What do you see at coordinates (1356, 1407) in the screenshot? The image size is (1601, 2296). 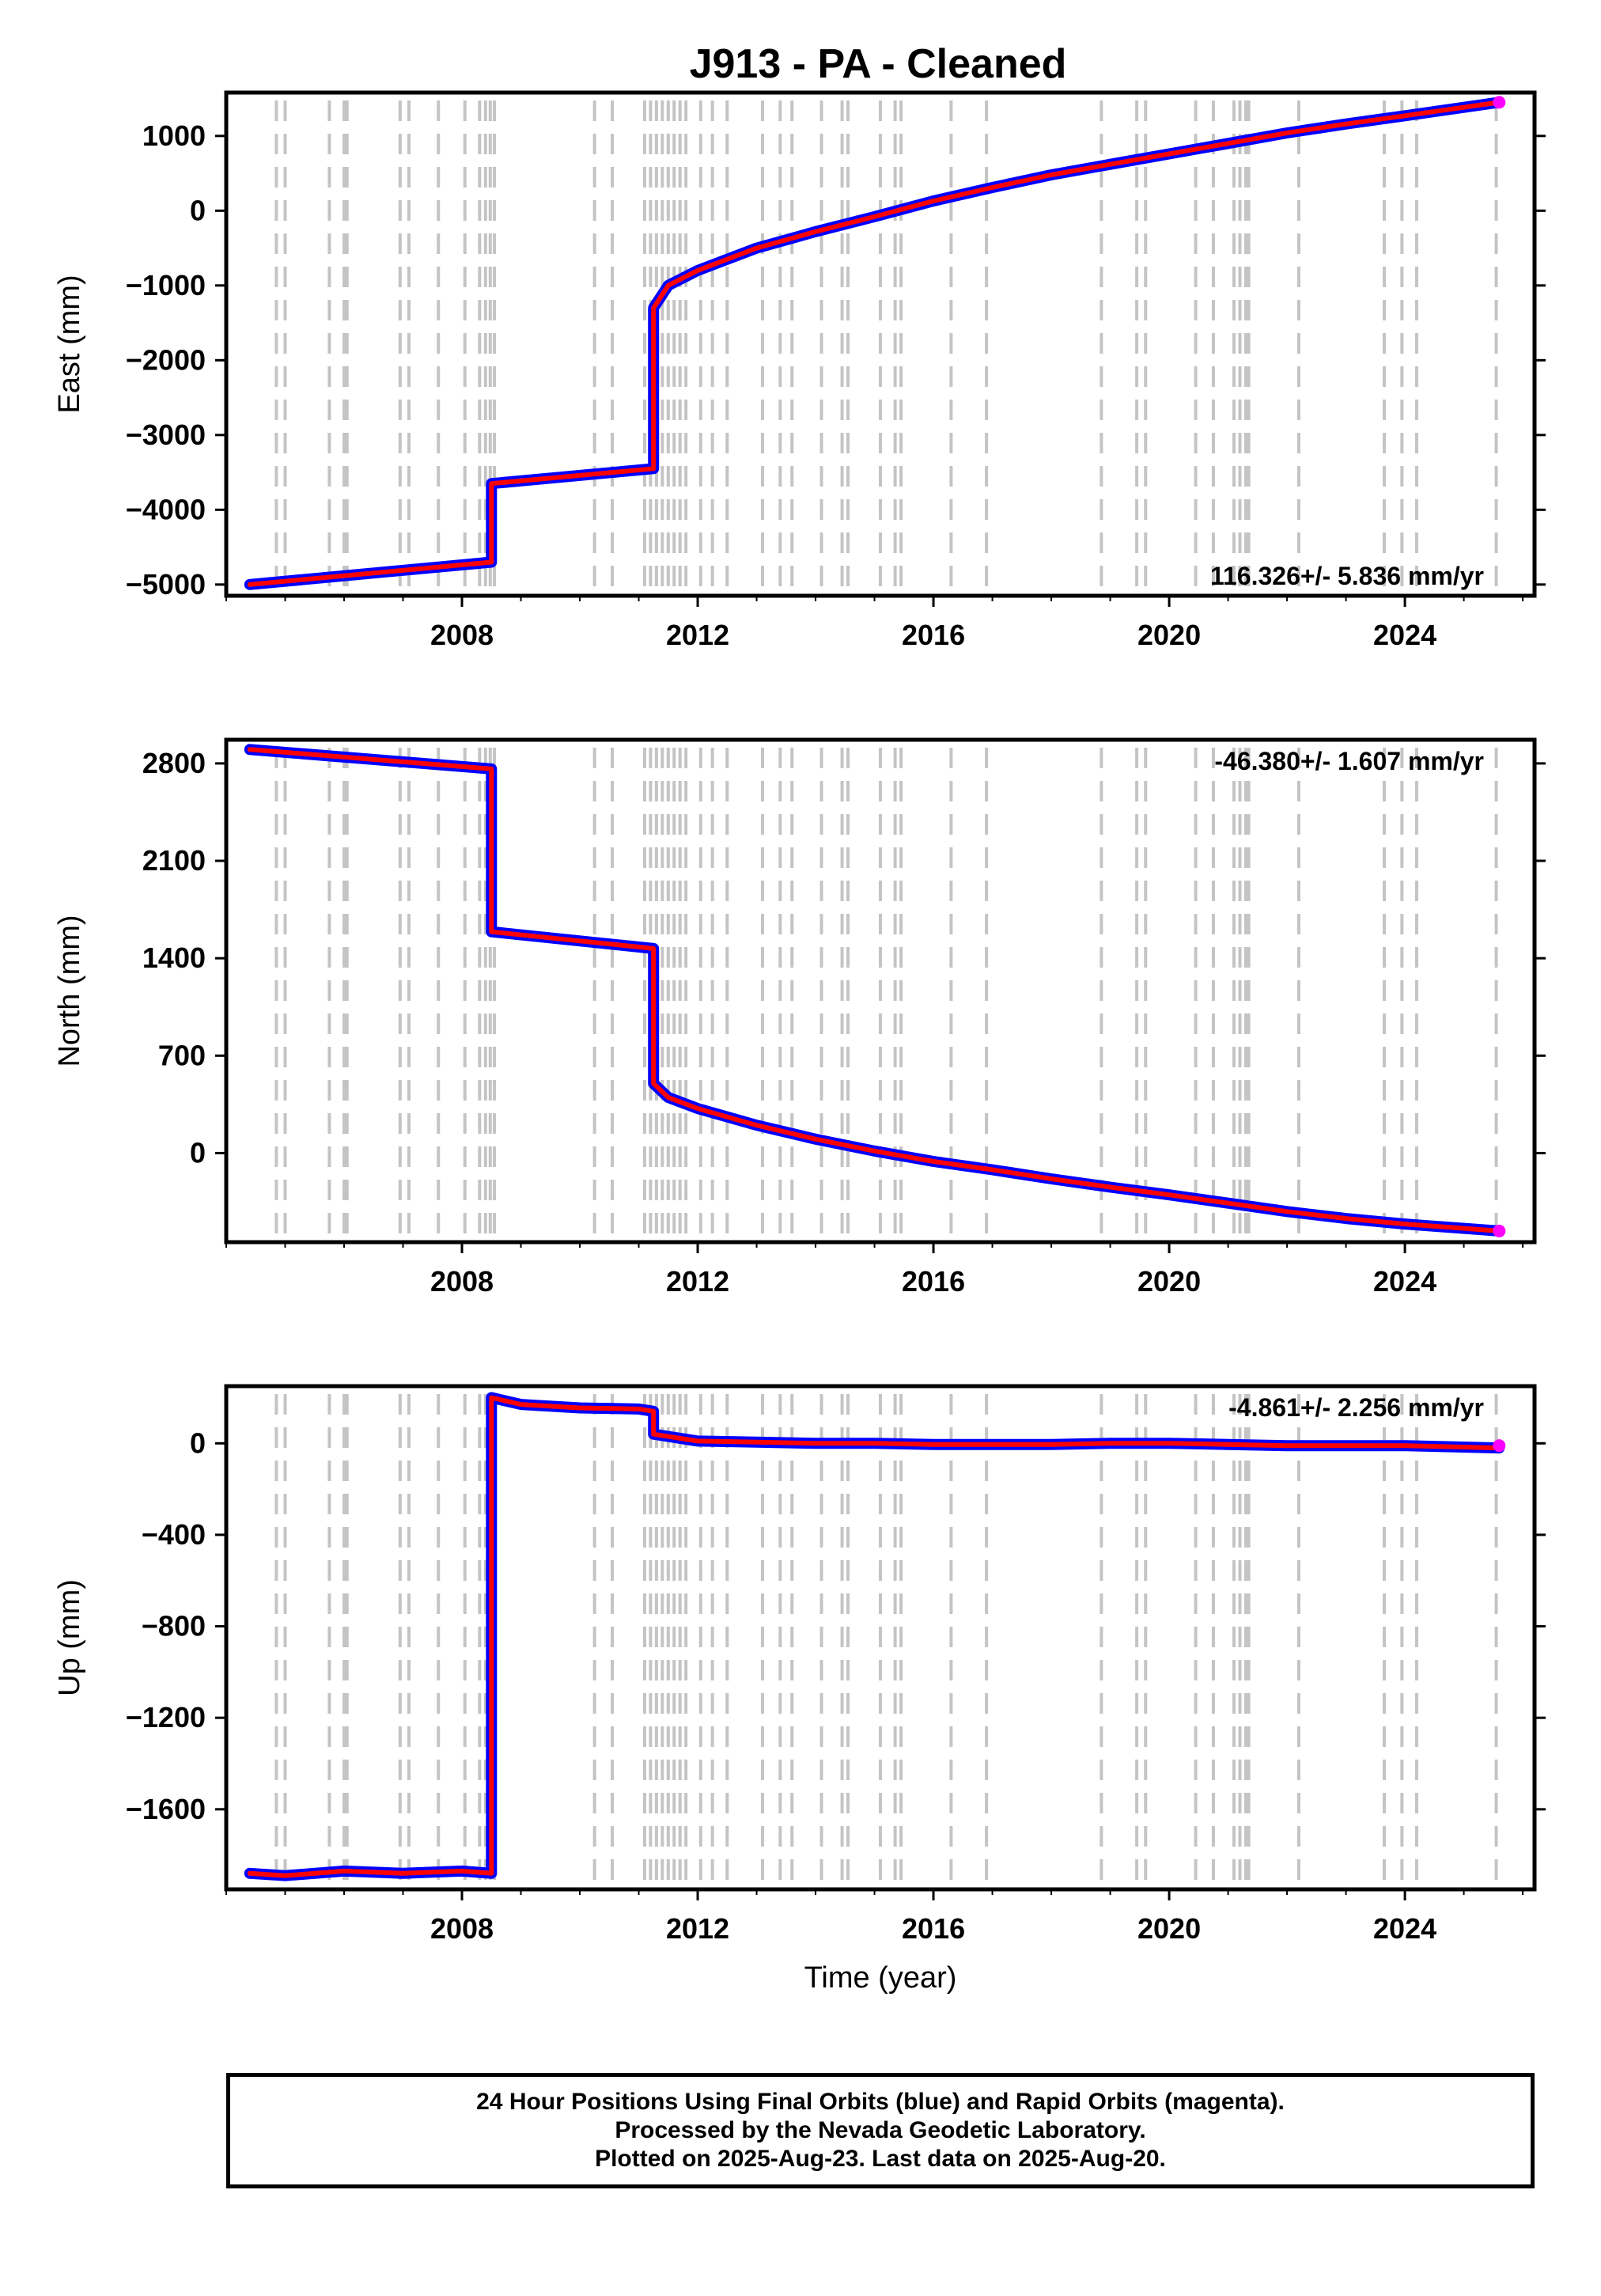 I see `rate-label: -4.861+/- 2.256 mm/yr` at bounding box center [1356, 1407].